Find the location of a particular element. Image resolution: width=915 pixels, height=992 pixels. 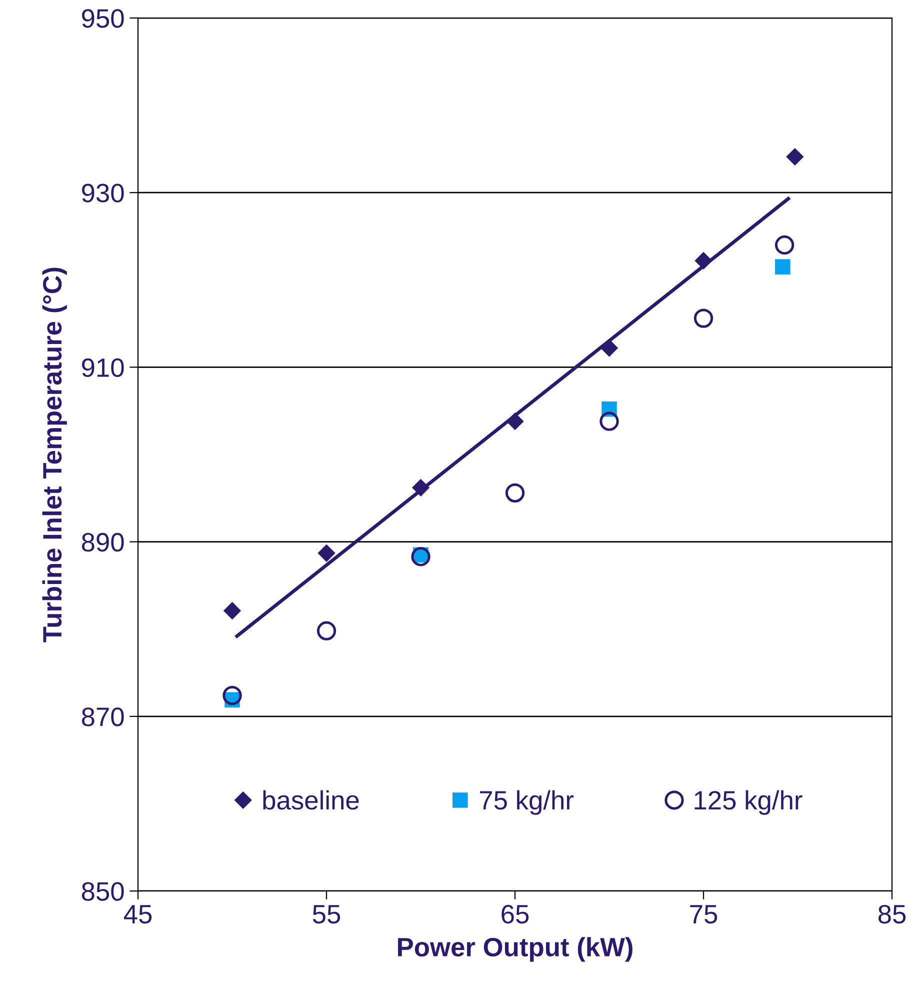

x-tick-label: 75 is located at coordinates (704, 914).